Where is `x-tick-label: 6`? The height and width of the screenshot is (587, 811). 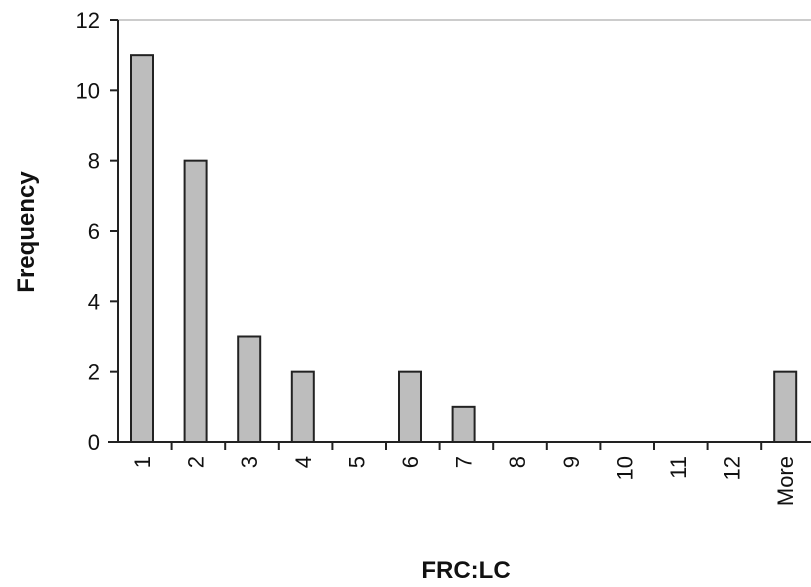 x-tick-label: 6 is located at coordinates (410, 462).